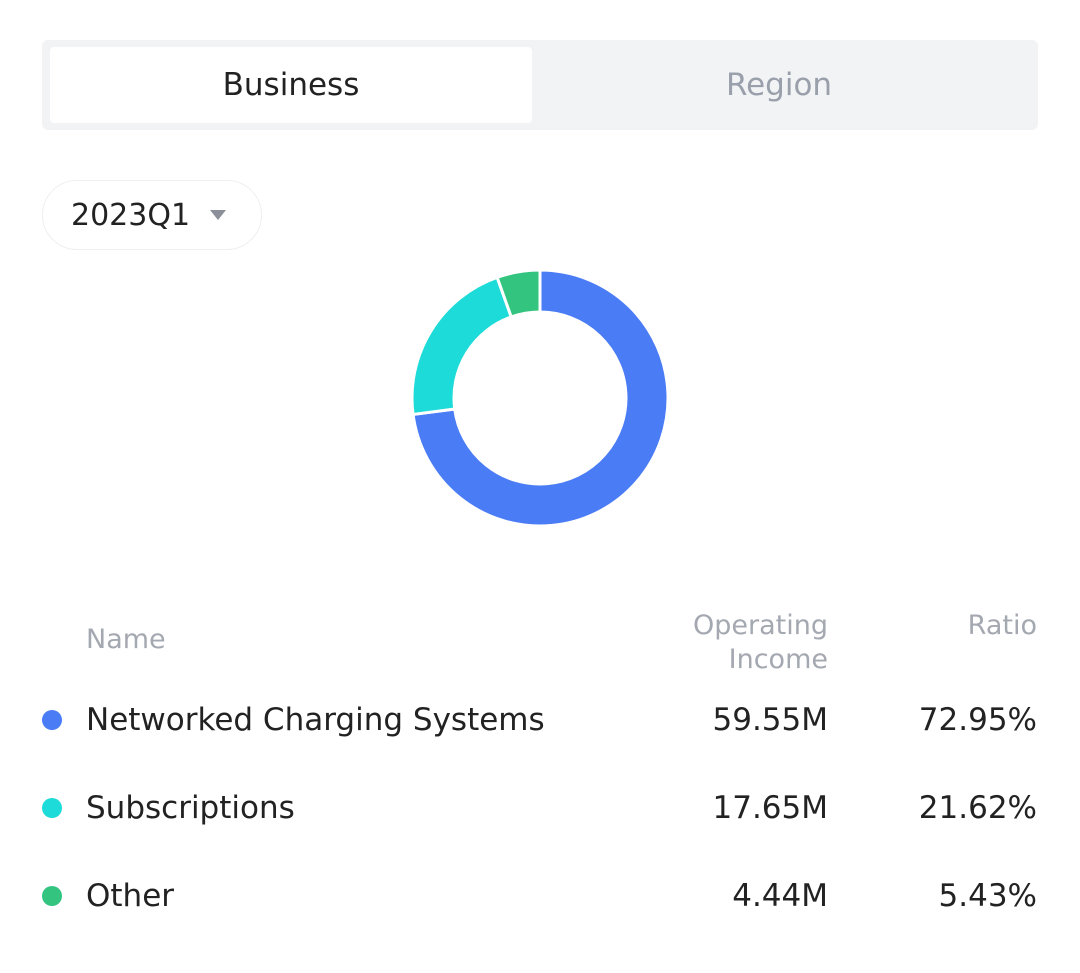 The image size is (1080, 973). Describe the element at coordinates (987, 896) in the screenshot. I see `row-ratio: 5.43%` at that location.